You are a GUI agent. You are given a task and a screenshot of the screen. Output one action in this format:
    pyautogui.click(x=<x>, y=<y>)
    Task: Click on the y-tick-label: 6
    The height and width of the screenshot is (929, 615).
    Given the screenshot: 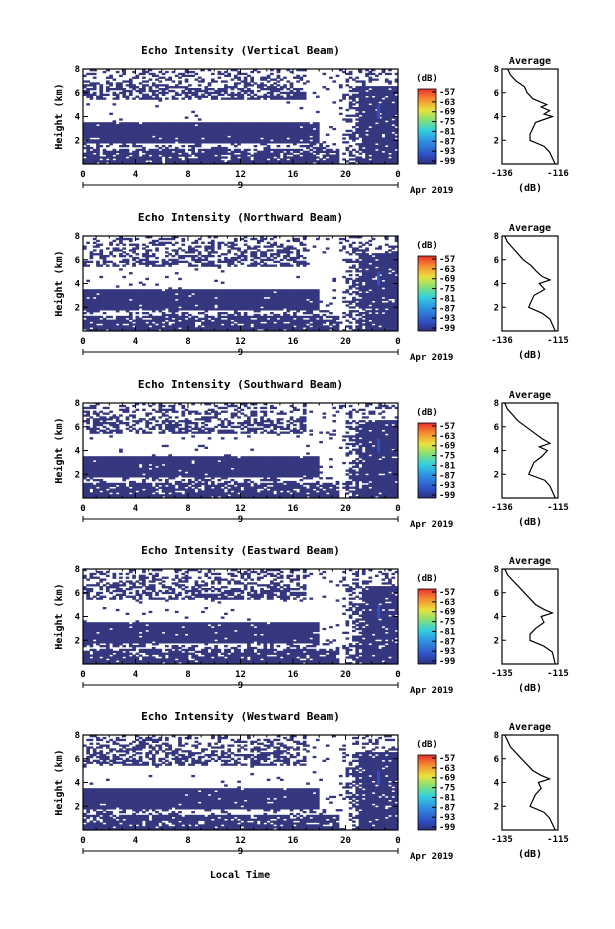 What is the action you would take?
    pyautogui.click(x=77, y=94)
    